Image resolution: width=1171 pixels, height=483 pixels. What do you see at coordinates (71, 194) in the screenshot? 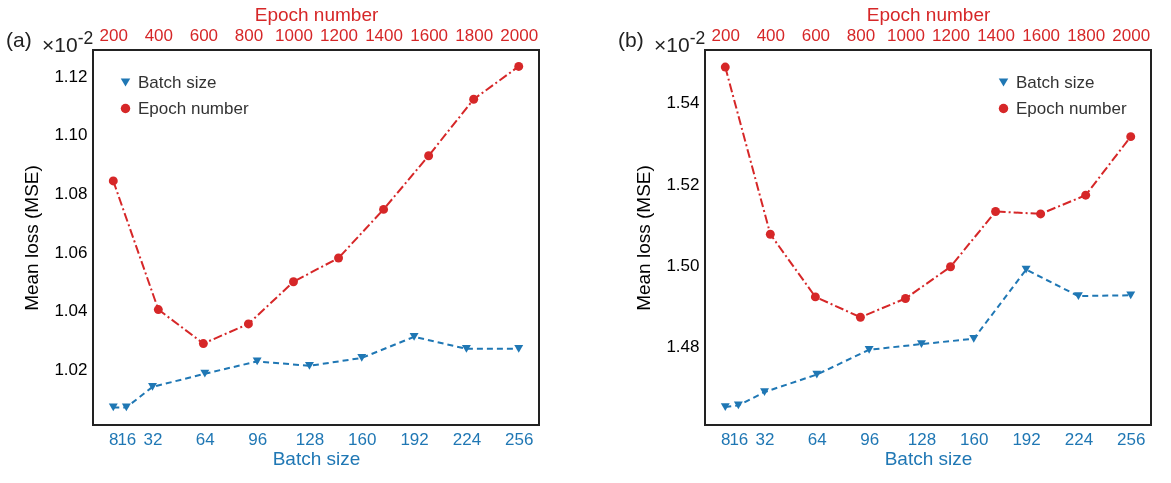
I see `y-tick-label: 1.08` at bounding box center [71, 194].